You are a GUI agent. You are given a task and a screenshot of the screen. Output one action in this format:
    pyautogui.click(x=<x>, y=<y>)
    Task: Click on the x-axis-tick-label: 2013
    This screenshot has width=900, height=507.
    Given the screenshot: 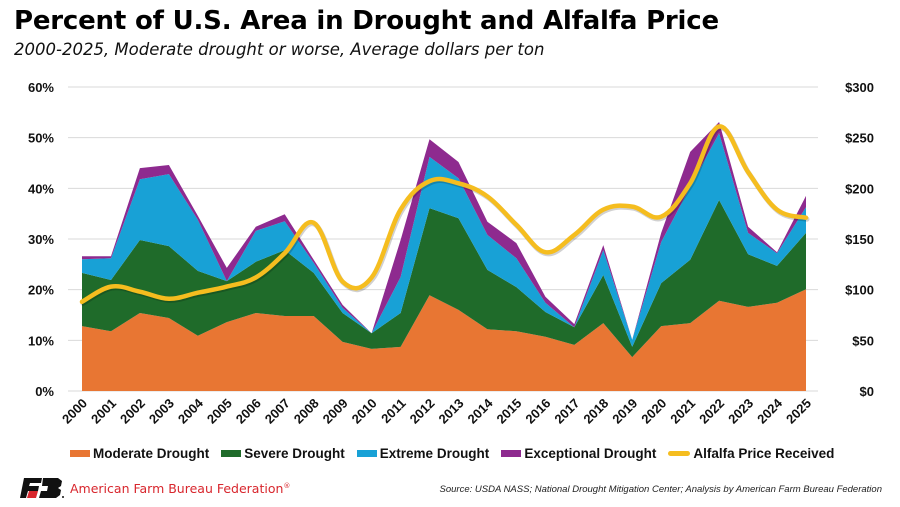 What is the action you would take?
    pyautogui.click(x=451, y=411)
    